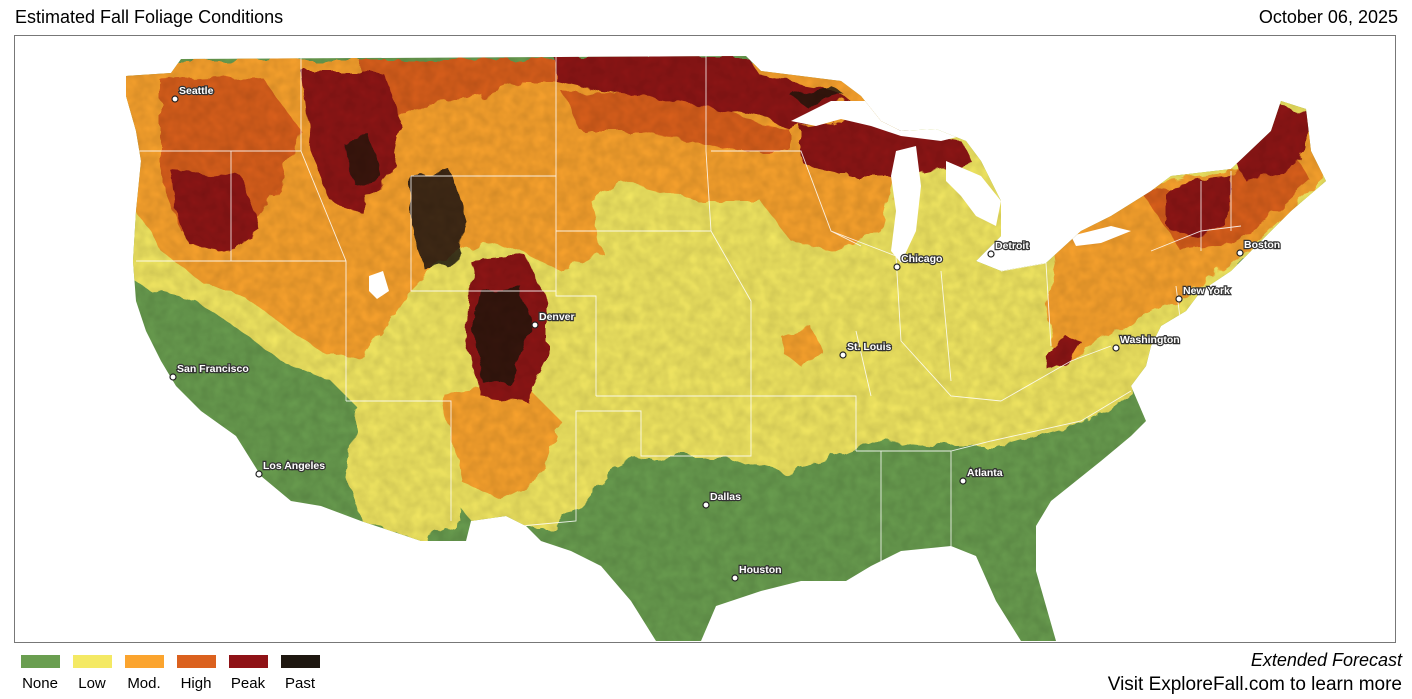 The height and width of the screenshot is (699, 1412). I want to click on legend-item-peak: Peak, so click(248, 673).